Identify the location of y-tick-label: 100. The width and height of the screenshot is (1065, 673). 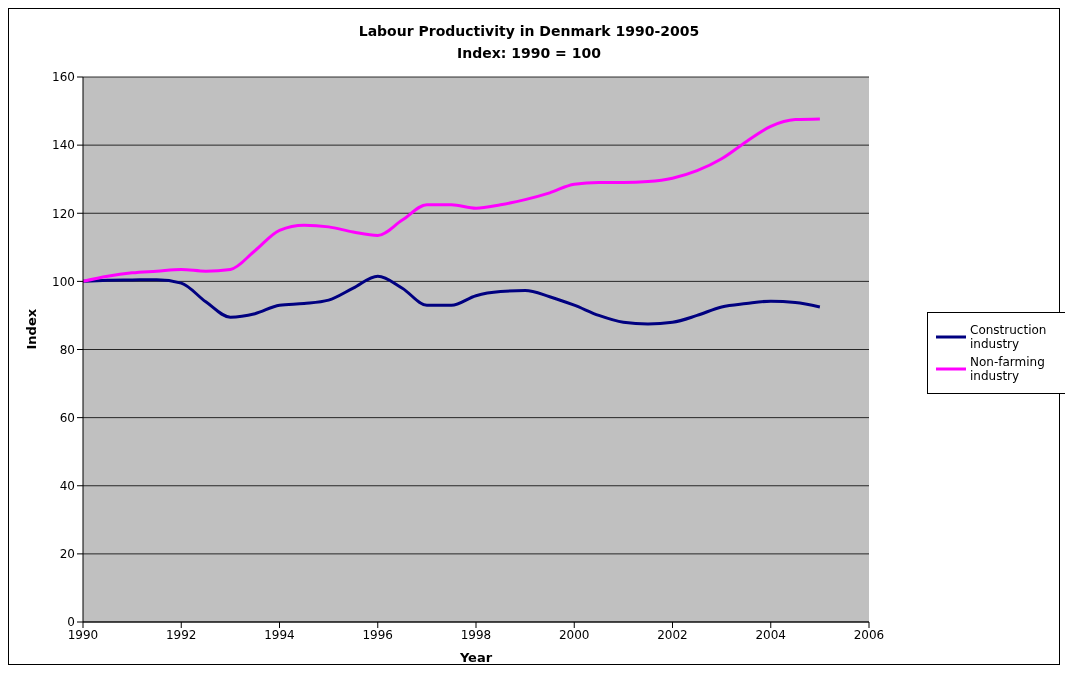
(63, 281).